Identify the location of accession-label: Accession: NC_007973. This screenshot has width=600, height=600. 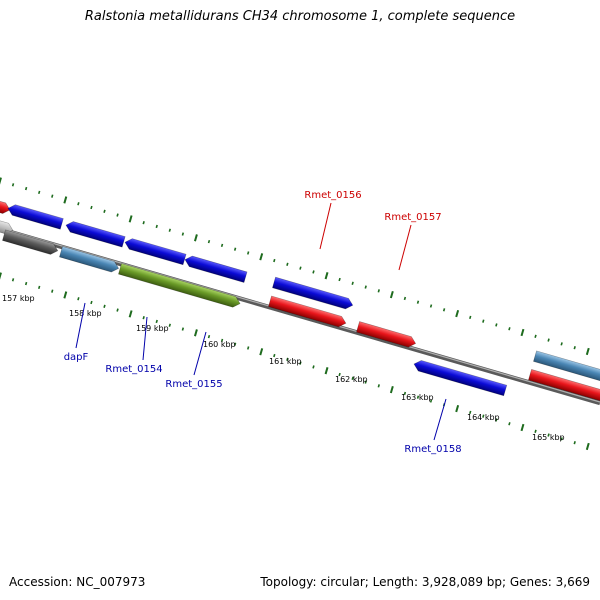
(77, 582).